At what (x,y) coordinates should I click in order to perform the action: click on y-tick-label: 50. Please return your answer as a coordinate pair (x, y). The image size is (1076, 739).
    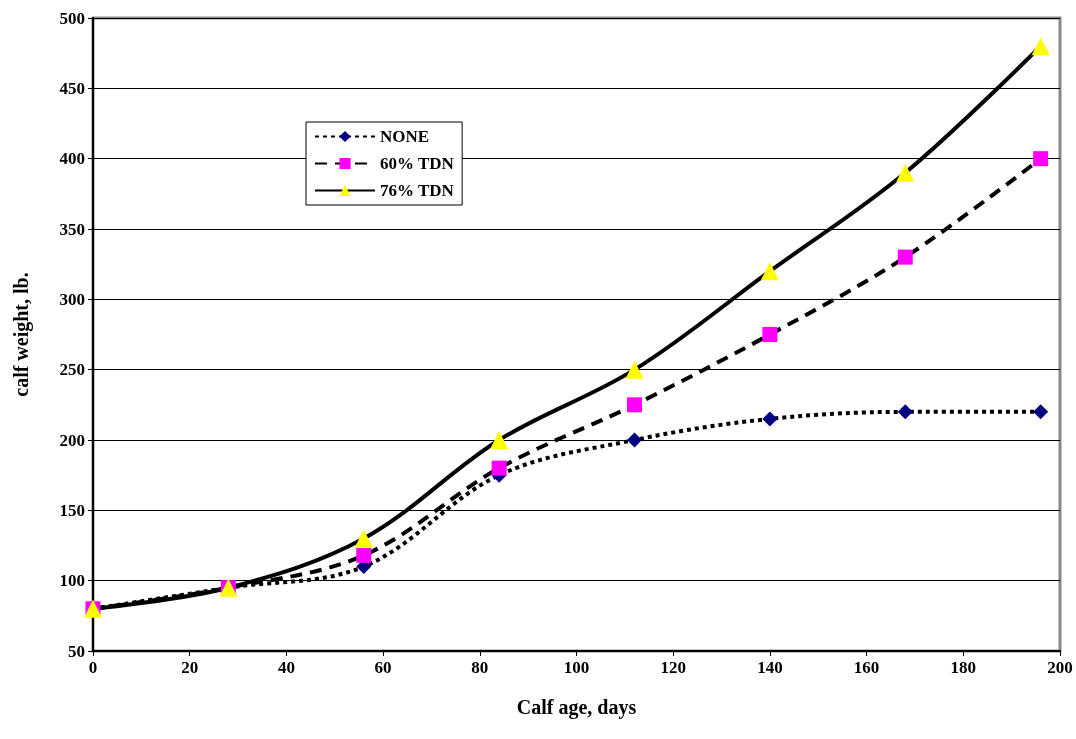
    Looking at the image, I should click on (76, 651).